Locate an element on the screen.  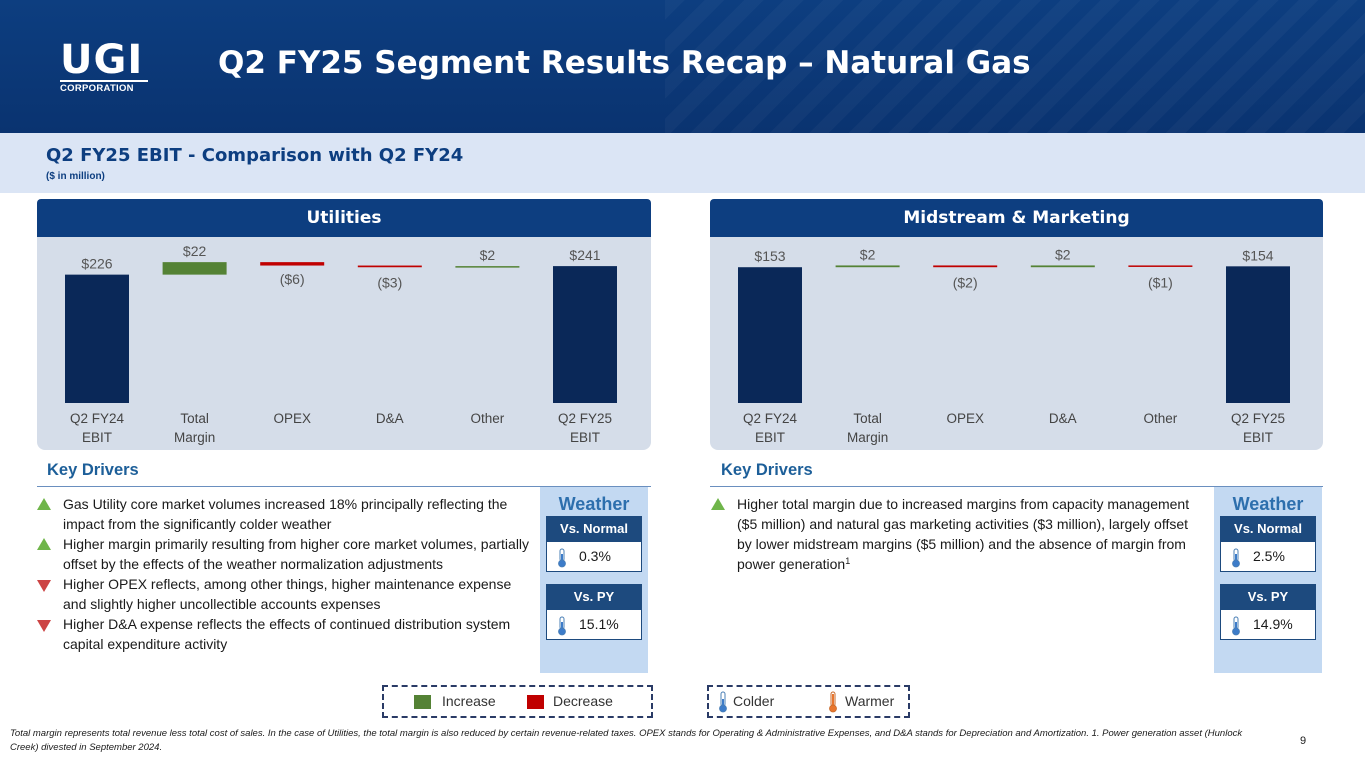
vs-py-value: 14.9% is located at coordinates (1268, 624).